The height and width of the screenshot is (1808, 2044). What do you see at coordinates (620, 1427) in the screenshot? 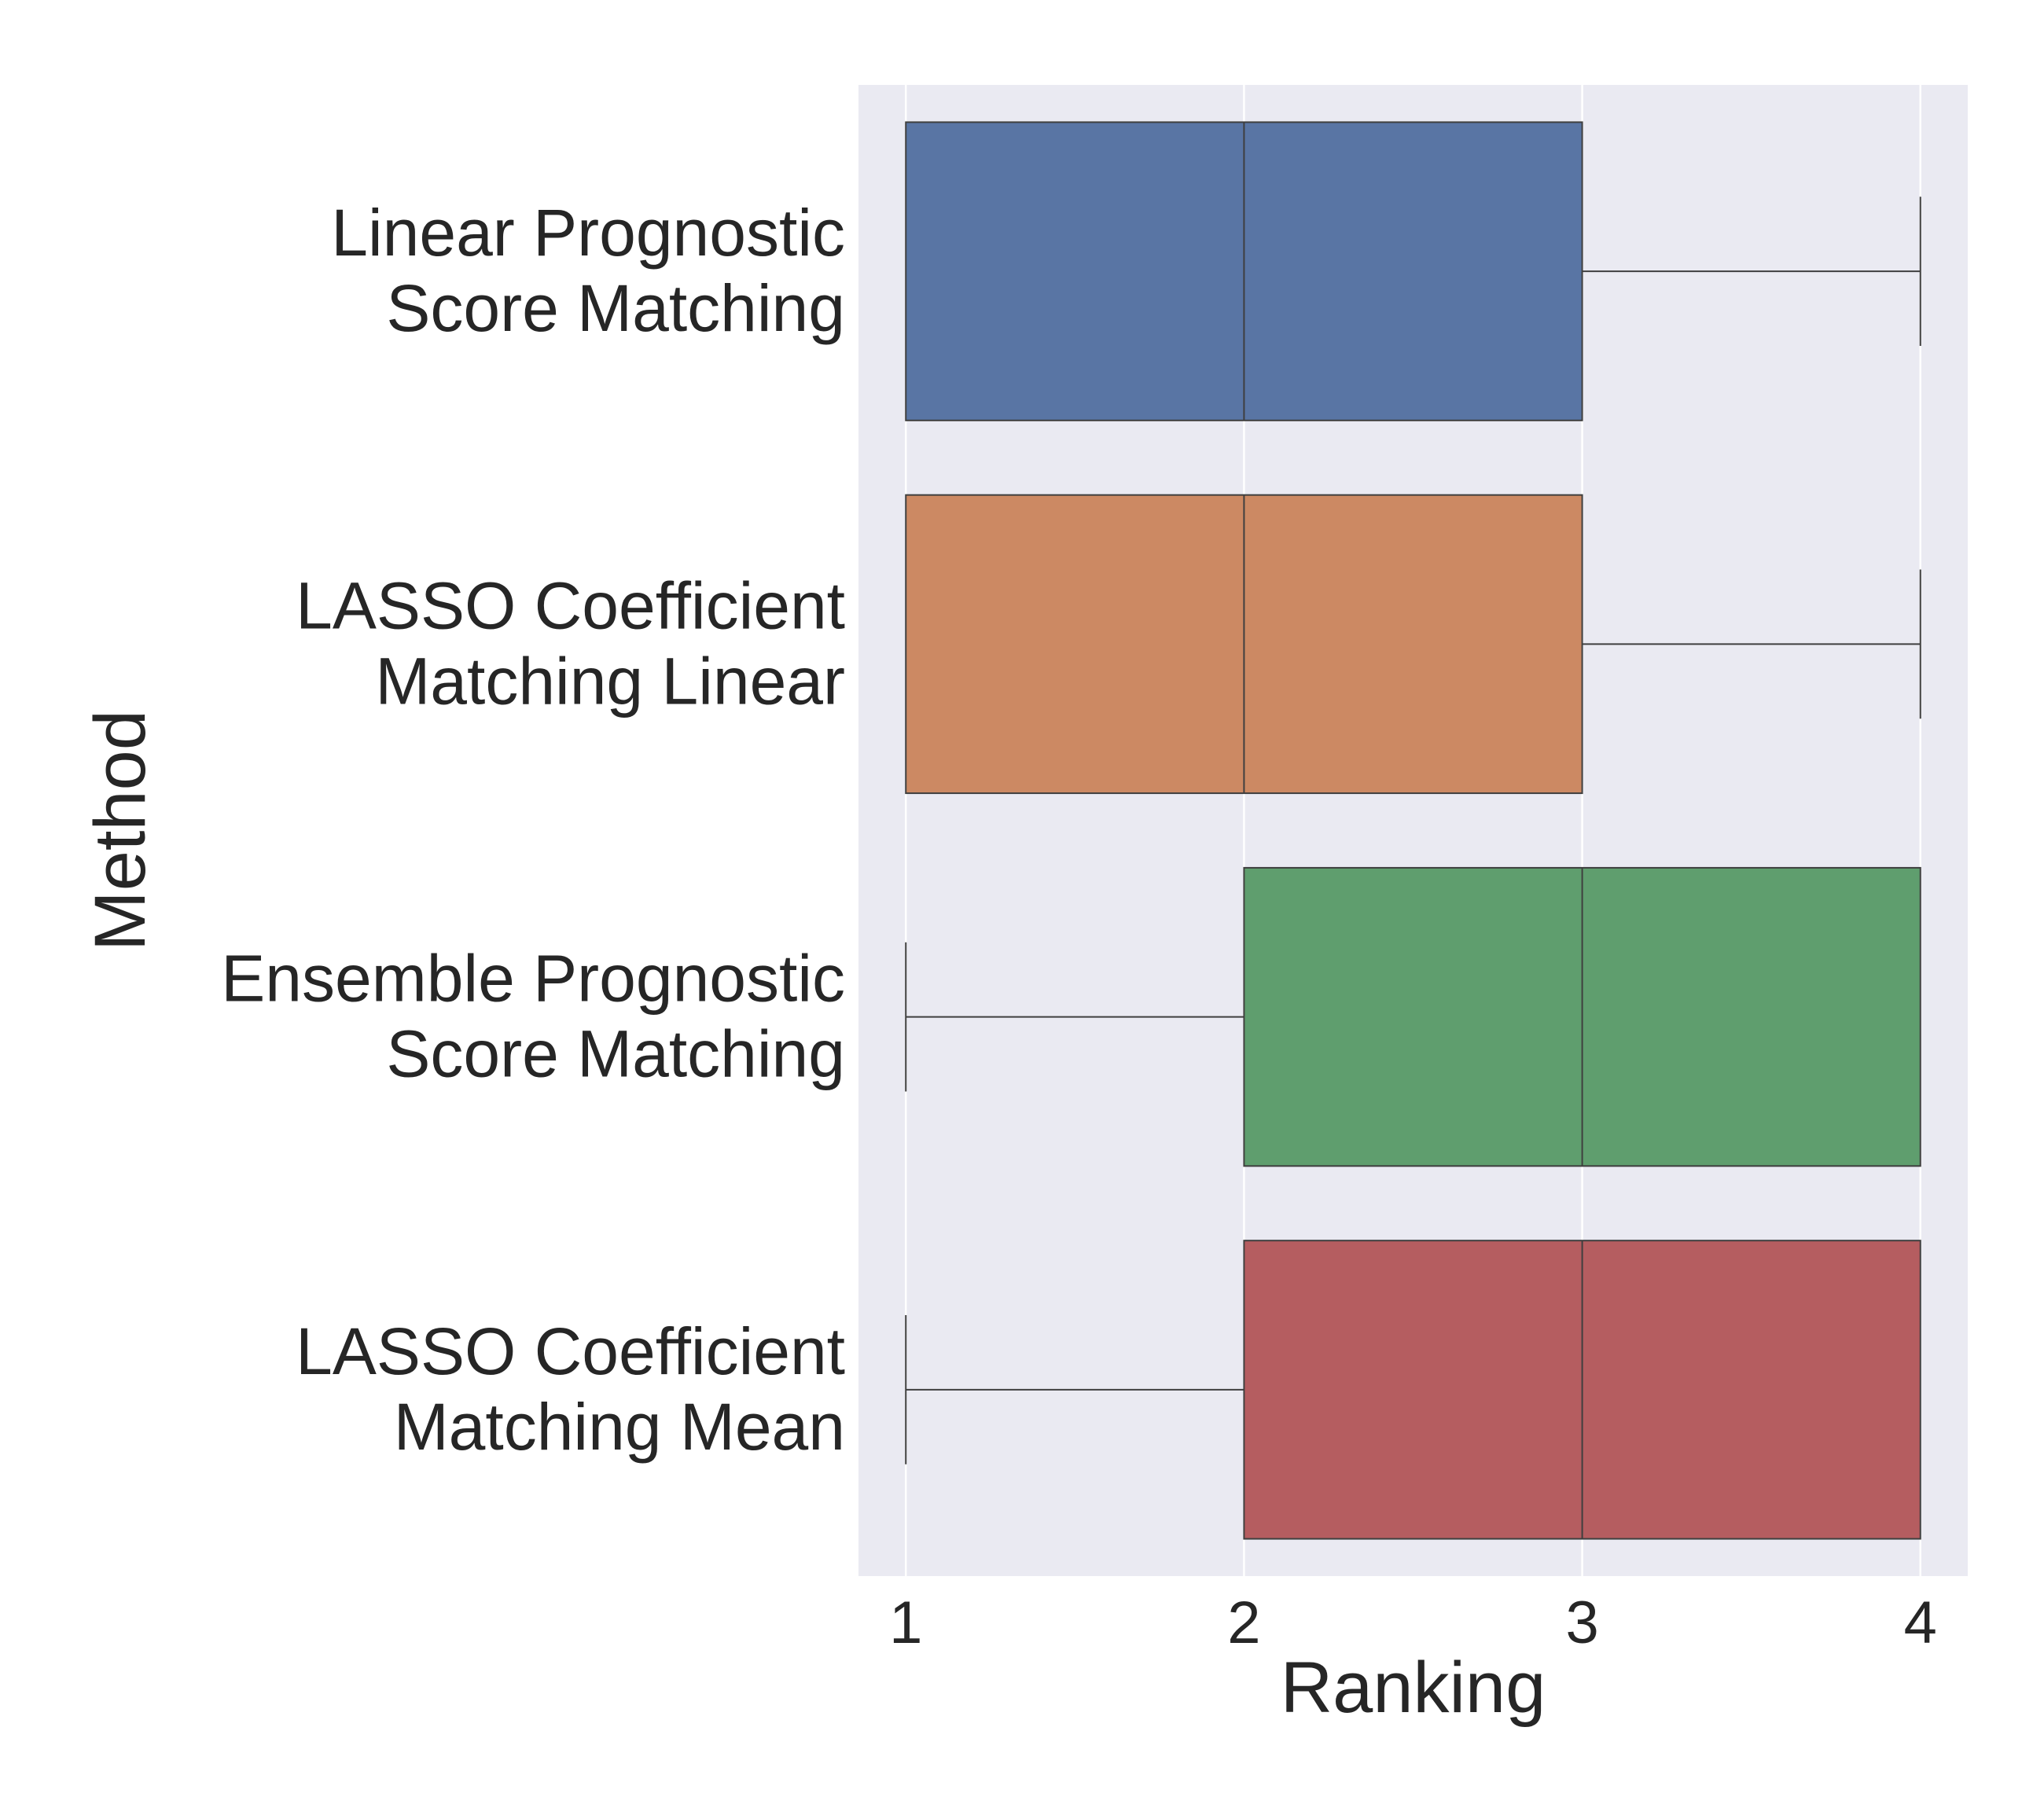
I see `category-label-line: Matching Mean` at bounding box center [620, 1427].